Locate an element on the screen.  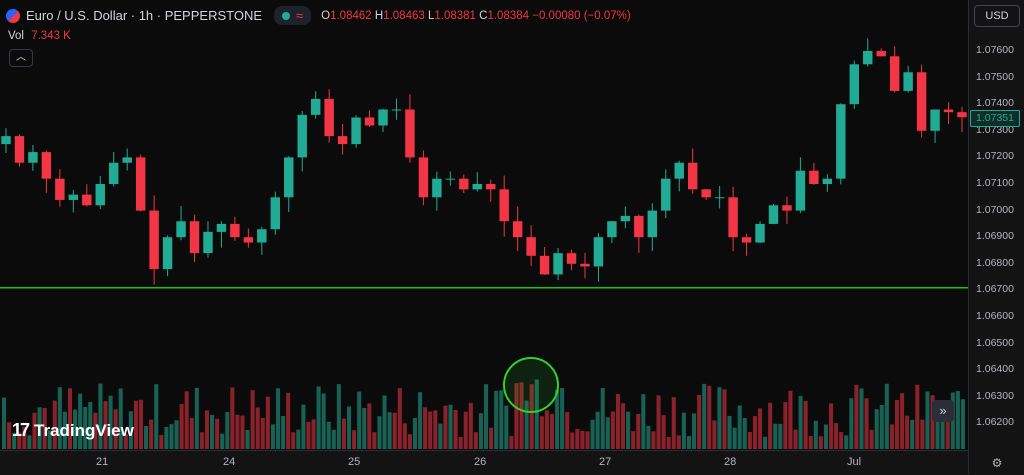
market-status-pill: ≈ is located at coordinates (293, 15).